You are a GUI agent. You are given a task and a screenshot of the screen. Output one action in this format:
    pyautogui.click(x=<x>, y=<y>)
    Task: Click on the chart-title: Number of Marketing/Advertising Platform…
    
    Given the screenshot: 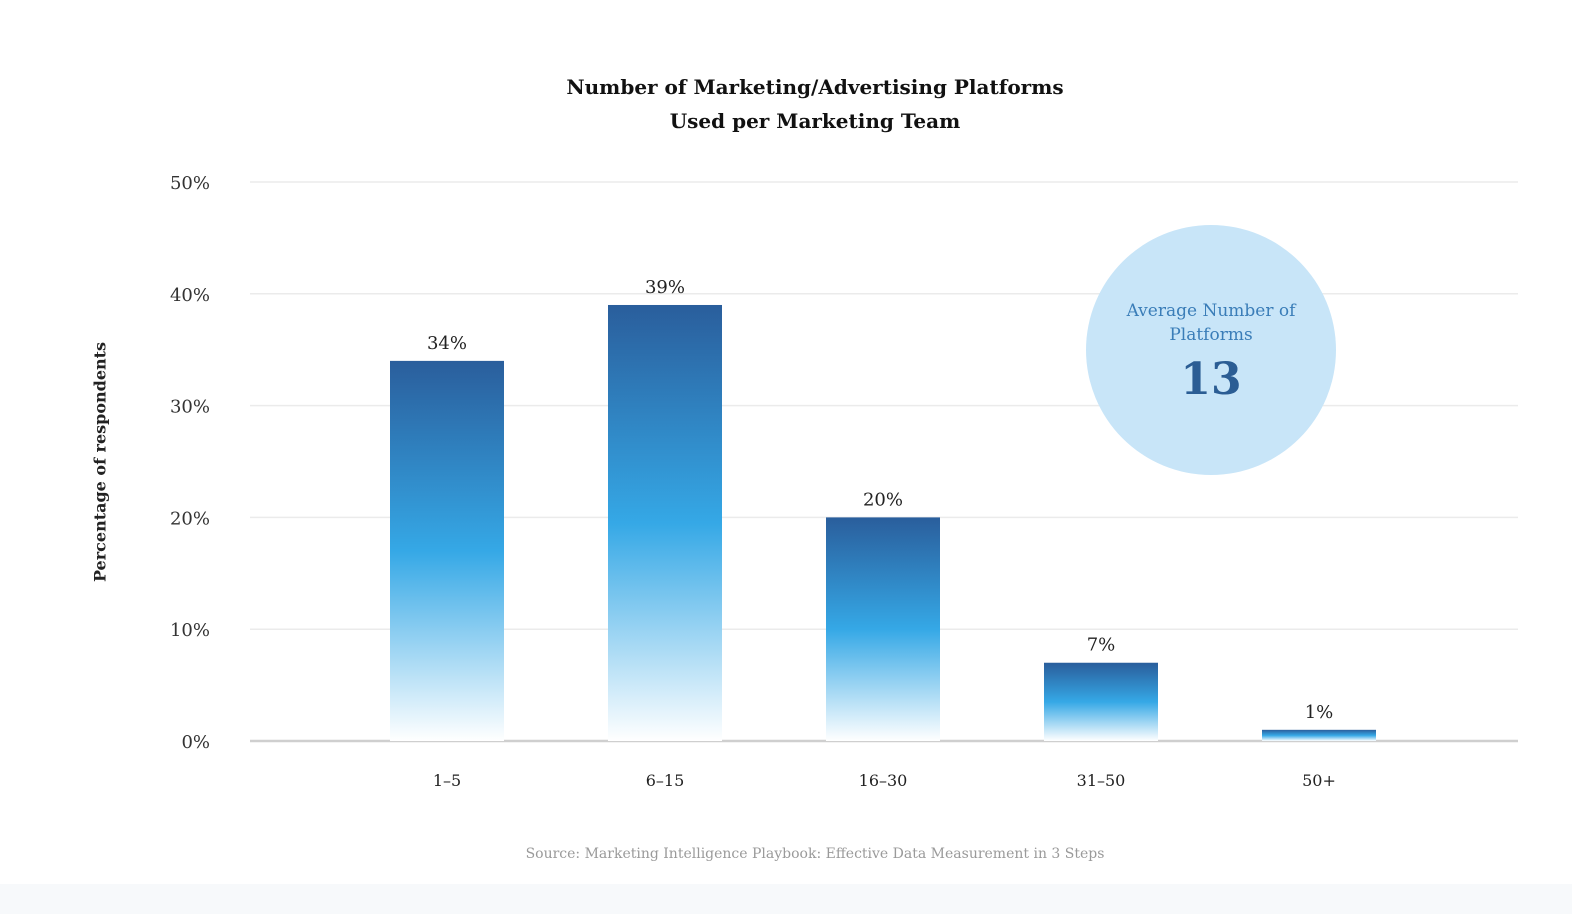 What is the action you would take?
    pyautogui.click(x=786, y=104)
    